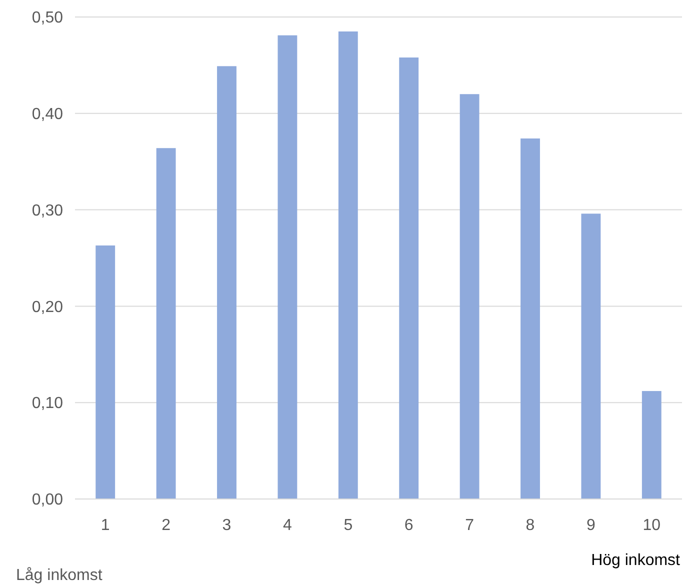 The image size is (688, 586). Describe the element at coordinates (227, 525) in the screenshot. I see `x-tick-label: 3` at that location.